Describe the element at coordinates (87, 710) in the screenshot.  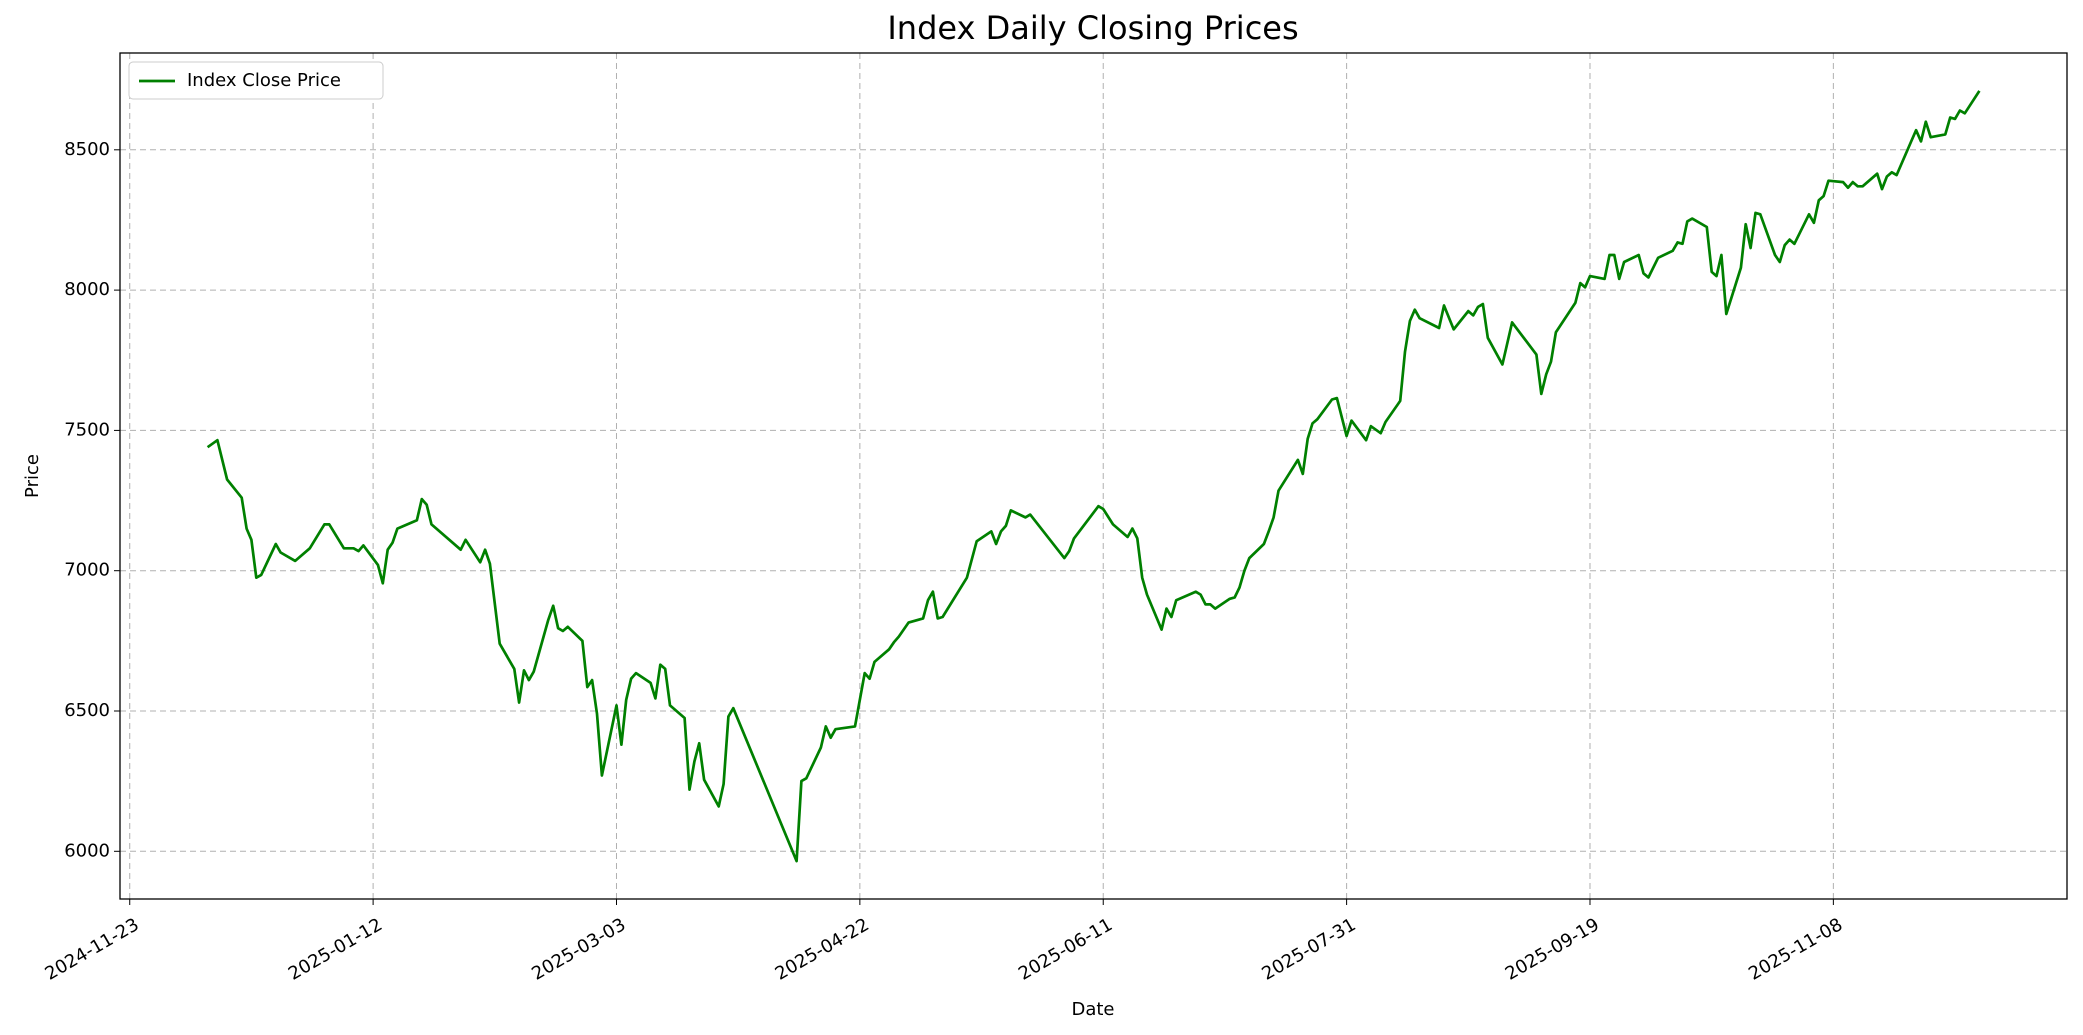
I see `y-tick-label: 6500` at that location.